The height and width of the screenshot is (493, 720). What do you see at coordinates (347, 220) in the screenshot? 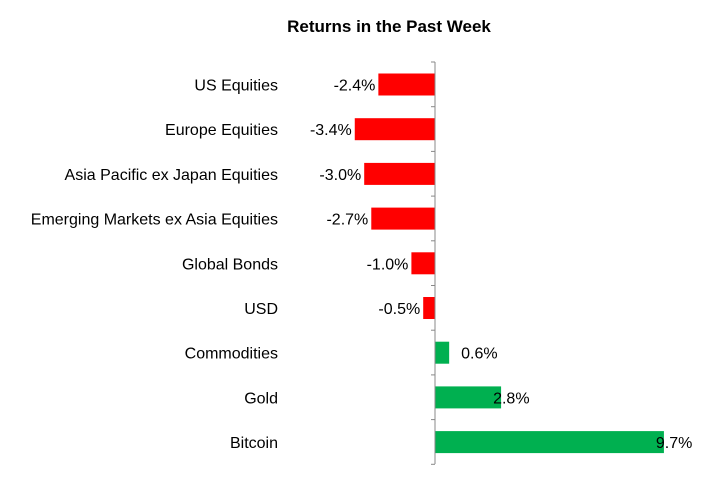
I see `value-label-emerging-markets-ex-asia-equities: -2.7%` at bounding box center [347, 220].